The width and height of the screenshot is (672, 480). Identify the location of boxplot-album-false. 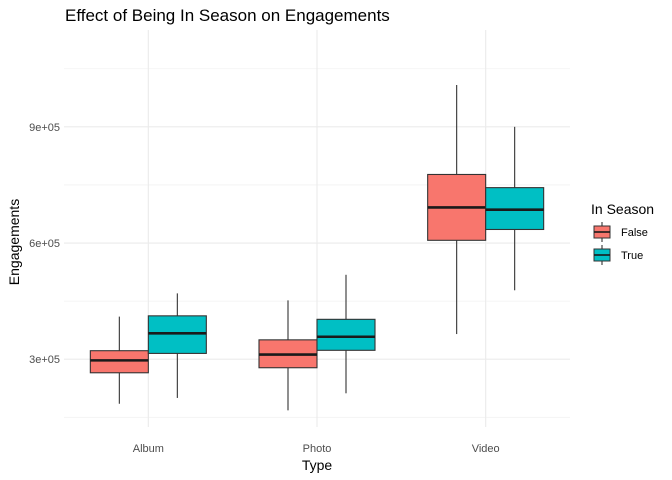
(119, 360).